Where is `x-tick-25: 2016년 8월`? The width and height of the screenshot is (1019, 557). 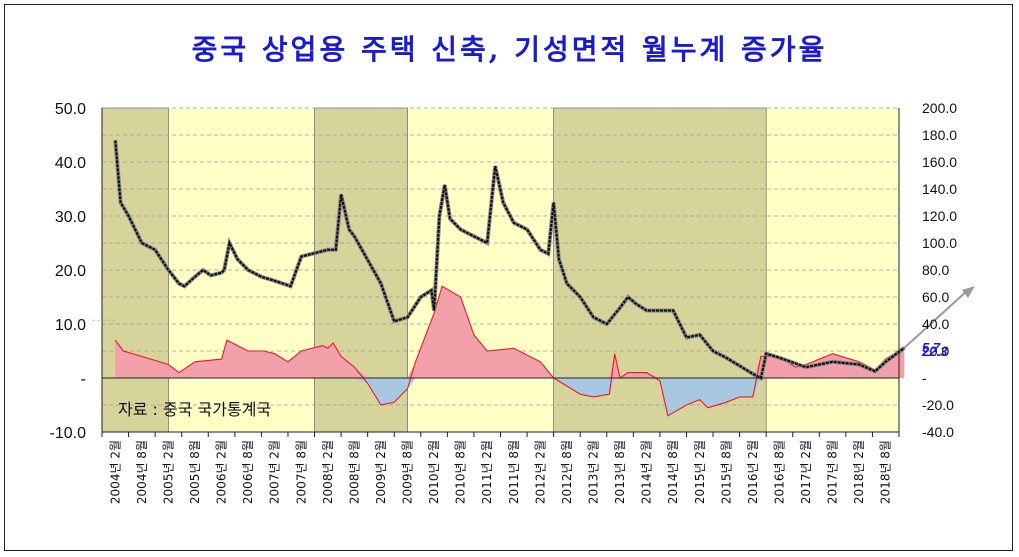 x-tick-25: 2016년 8월 is located at coordinates (779, 472).